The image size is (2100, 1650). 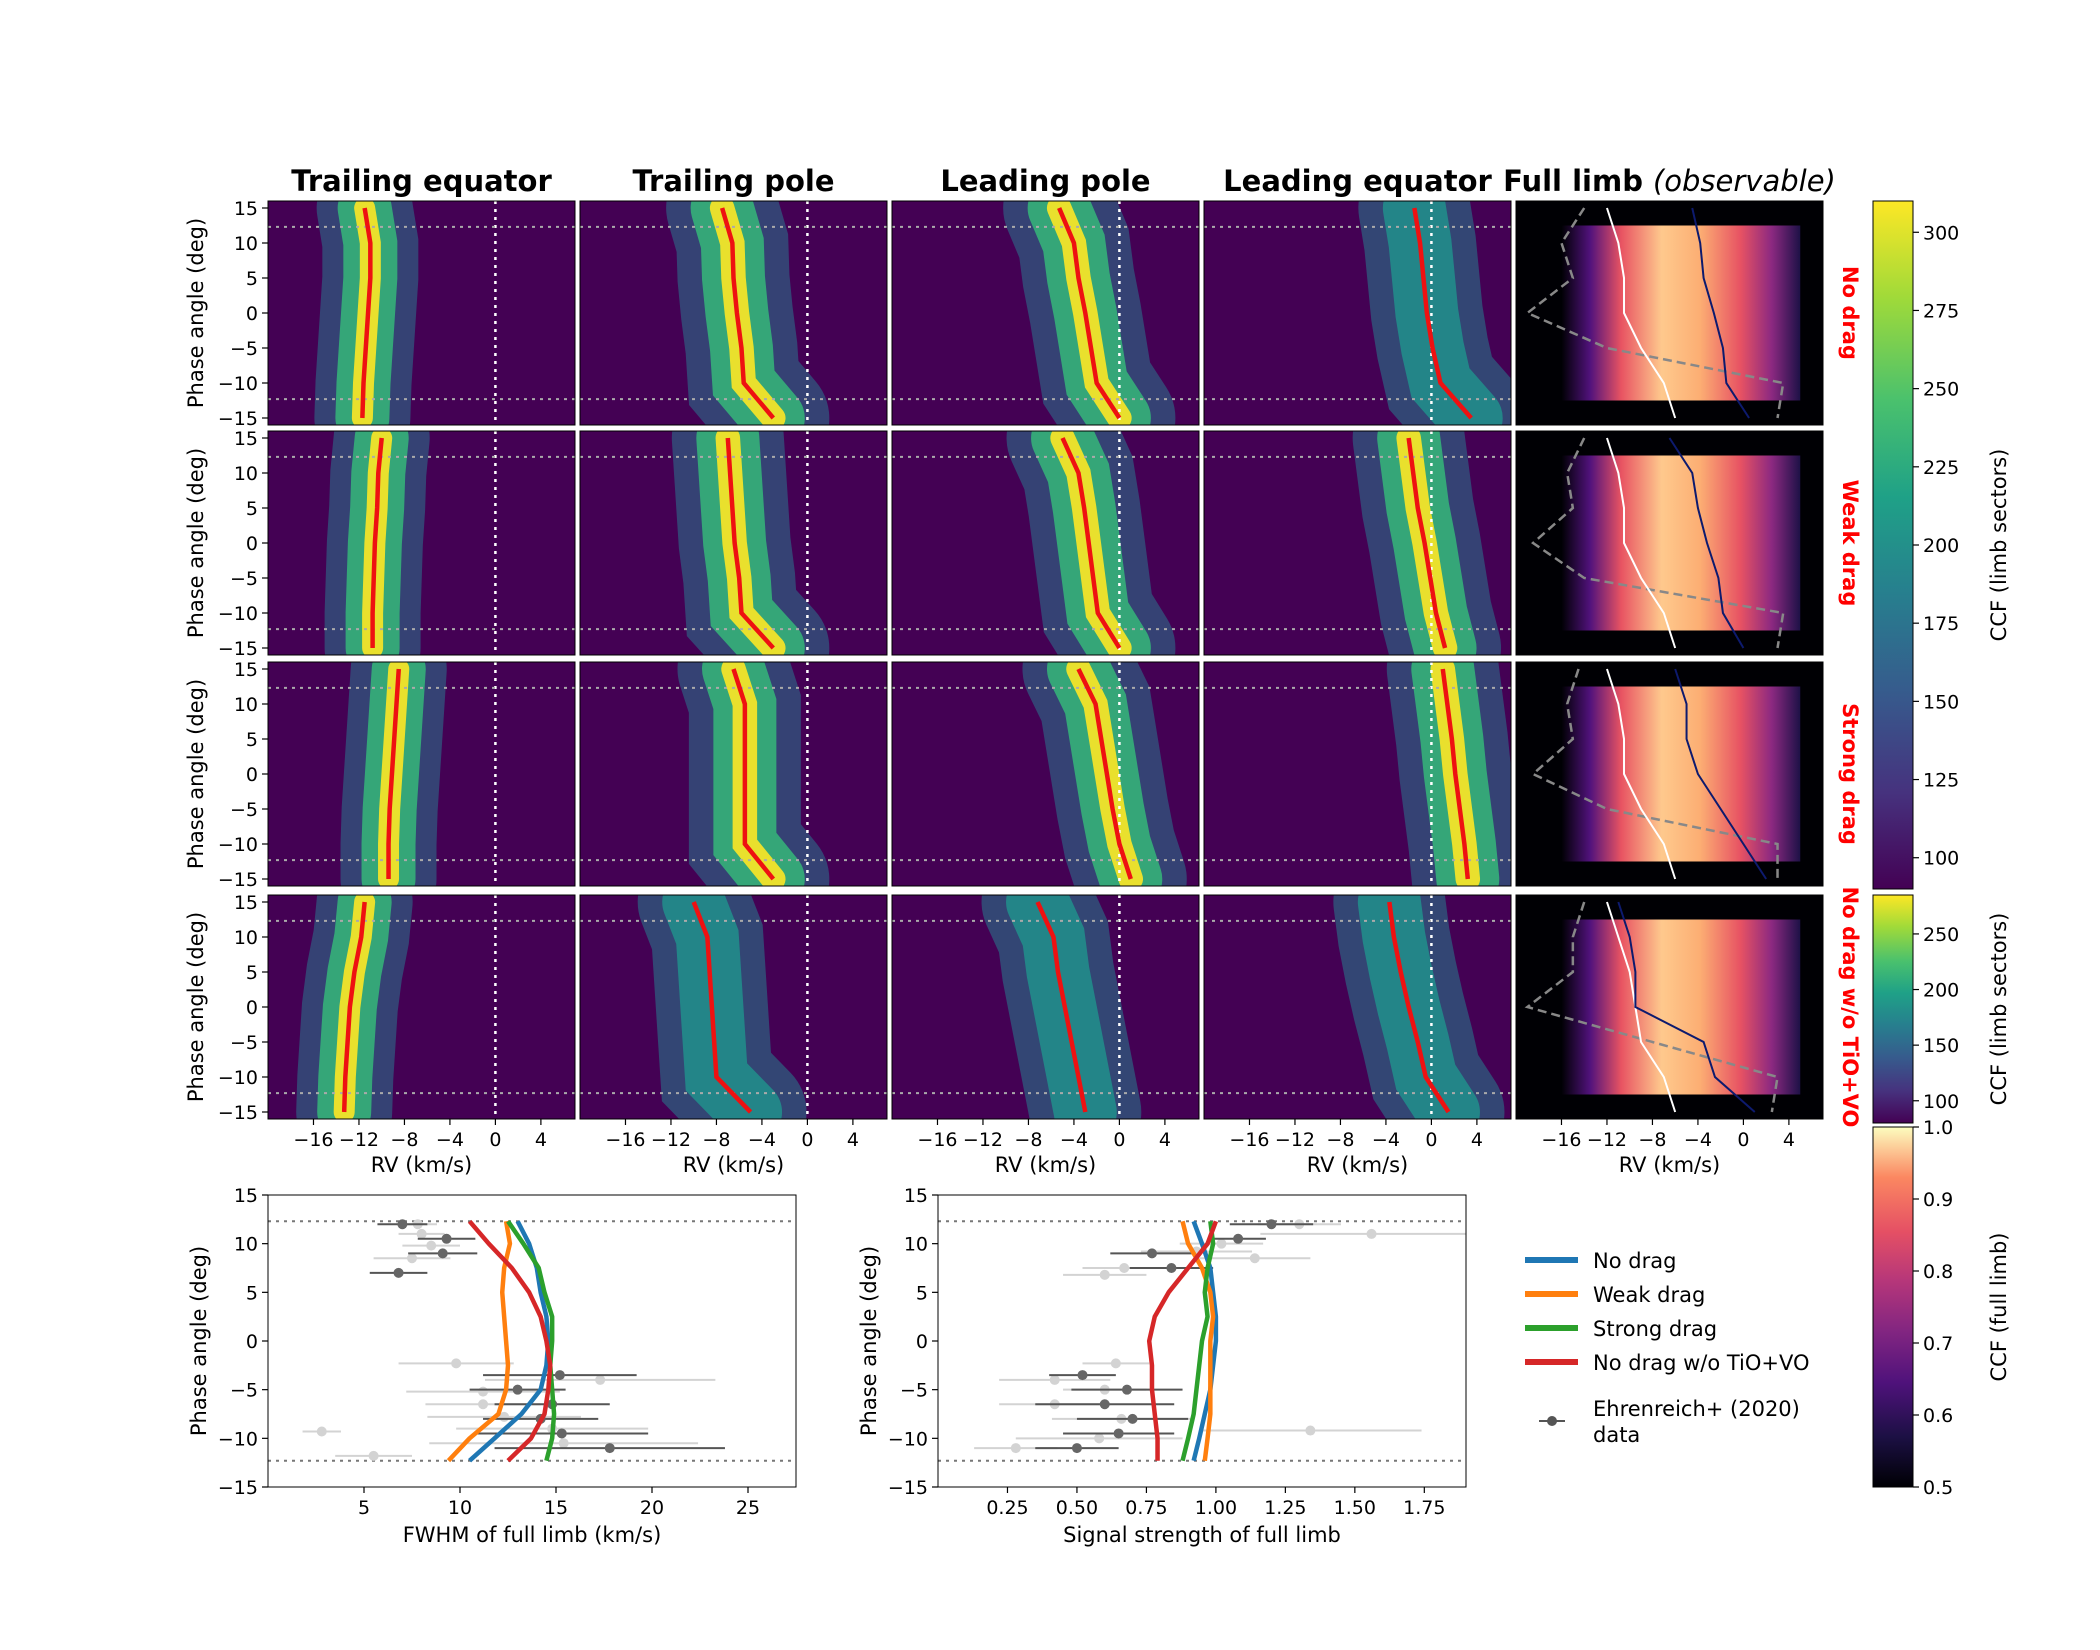 I want to click on panel-leading-equator-row2, so click(x=1357, y=774).